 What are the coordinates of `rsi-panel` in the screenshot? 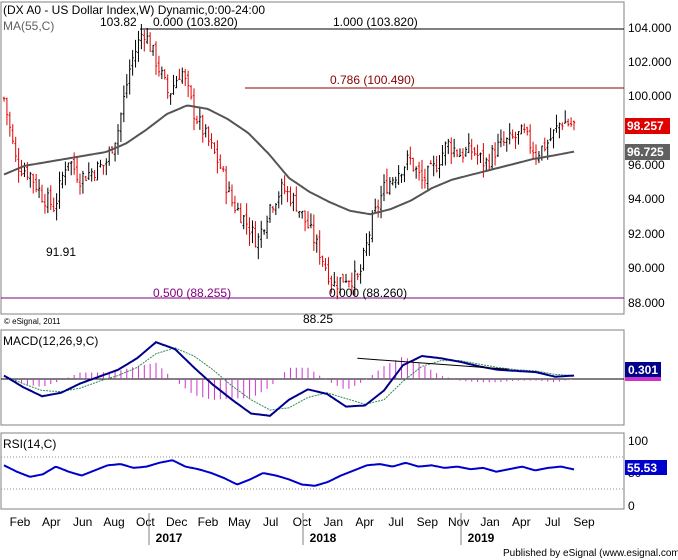 It's located at (312, 471).